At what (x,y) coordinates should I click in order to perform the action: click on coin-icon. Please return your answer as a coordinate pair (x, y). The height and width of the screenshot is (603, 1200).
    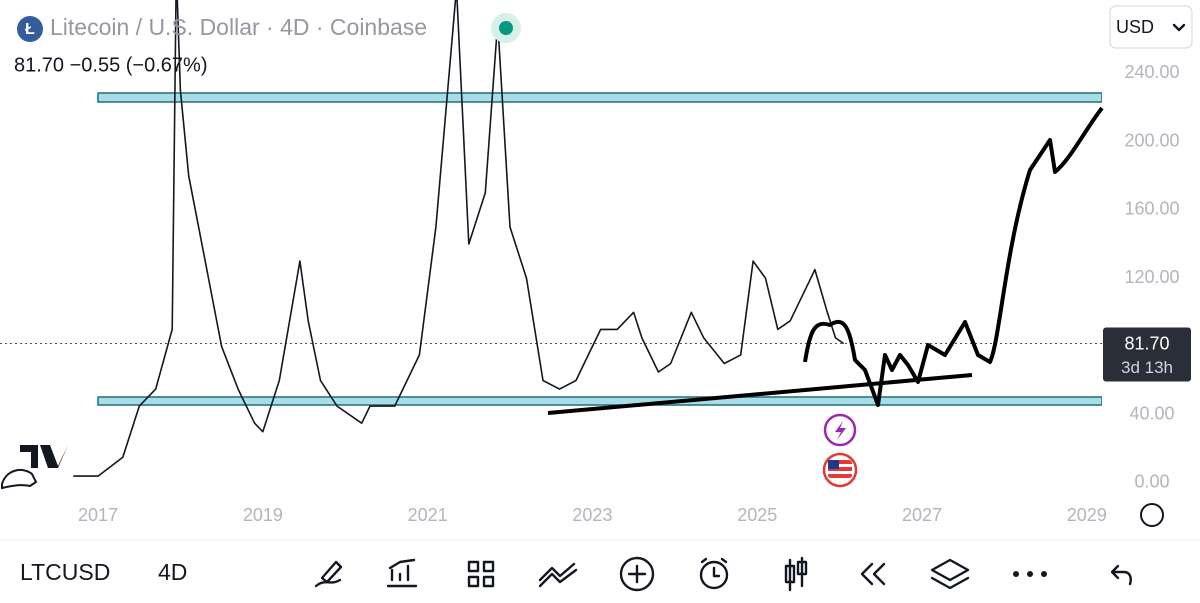
    Looking at the image, I should click on (30, 29).